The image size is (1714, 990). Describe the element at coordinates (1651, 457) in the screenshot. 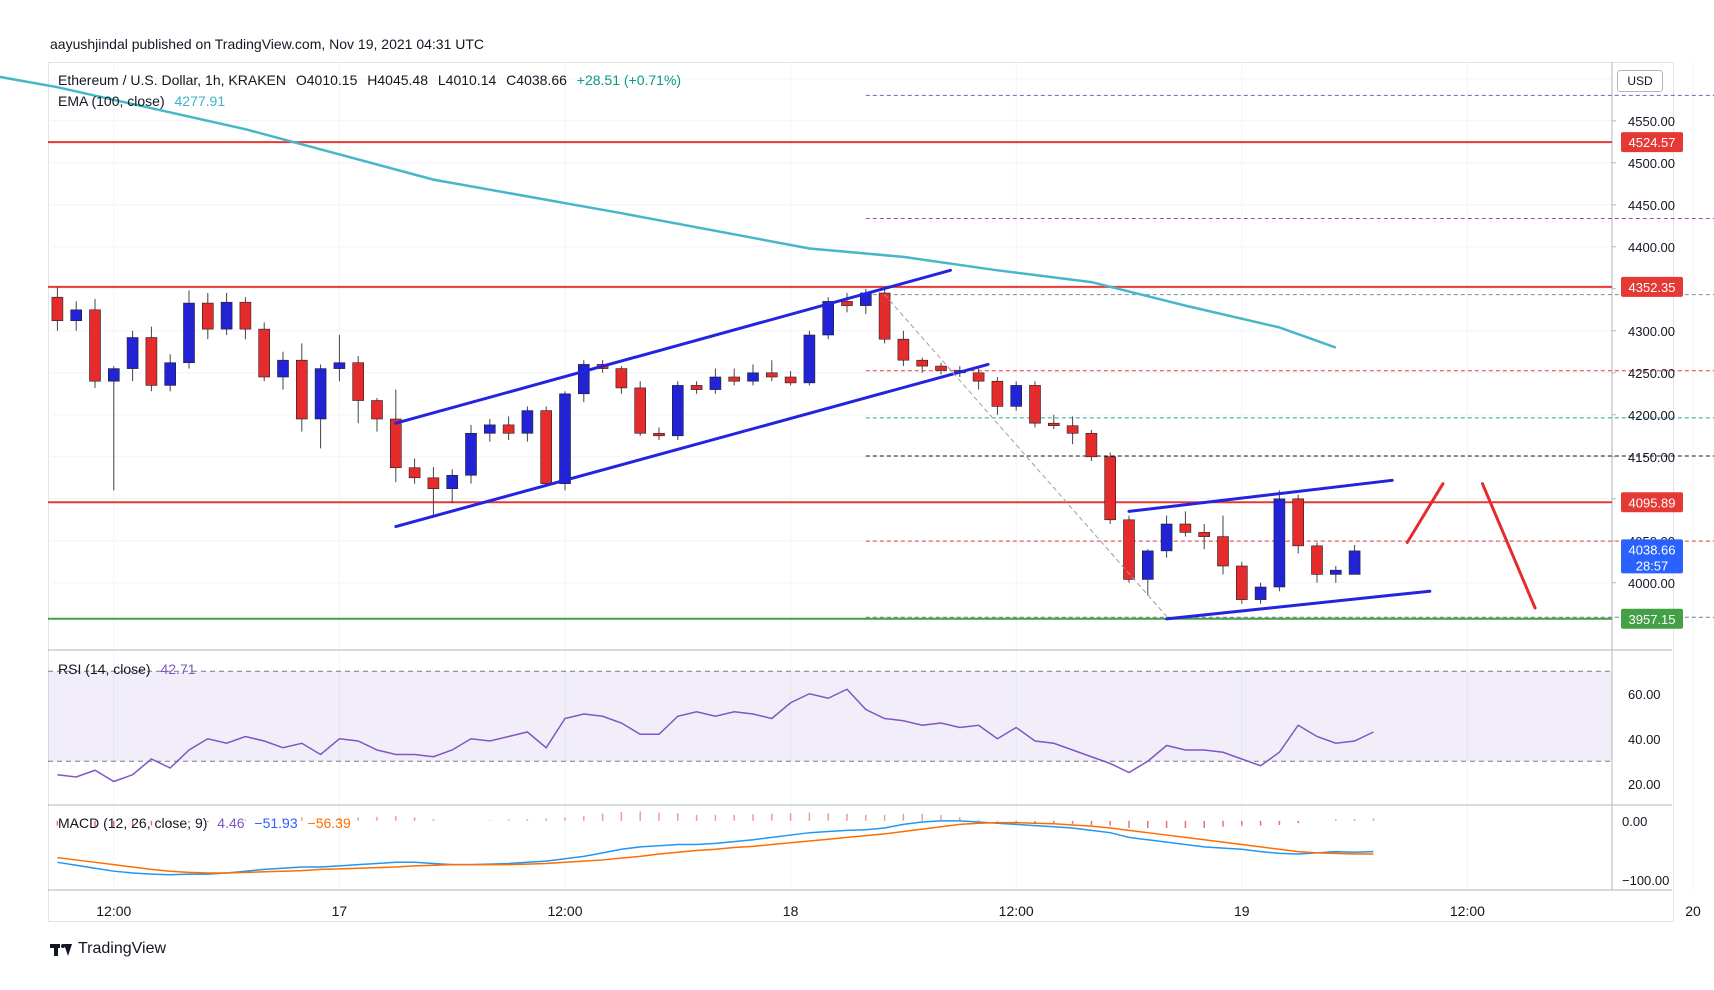

I see `price-tick-label: 4150.00` at that location.